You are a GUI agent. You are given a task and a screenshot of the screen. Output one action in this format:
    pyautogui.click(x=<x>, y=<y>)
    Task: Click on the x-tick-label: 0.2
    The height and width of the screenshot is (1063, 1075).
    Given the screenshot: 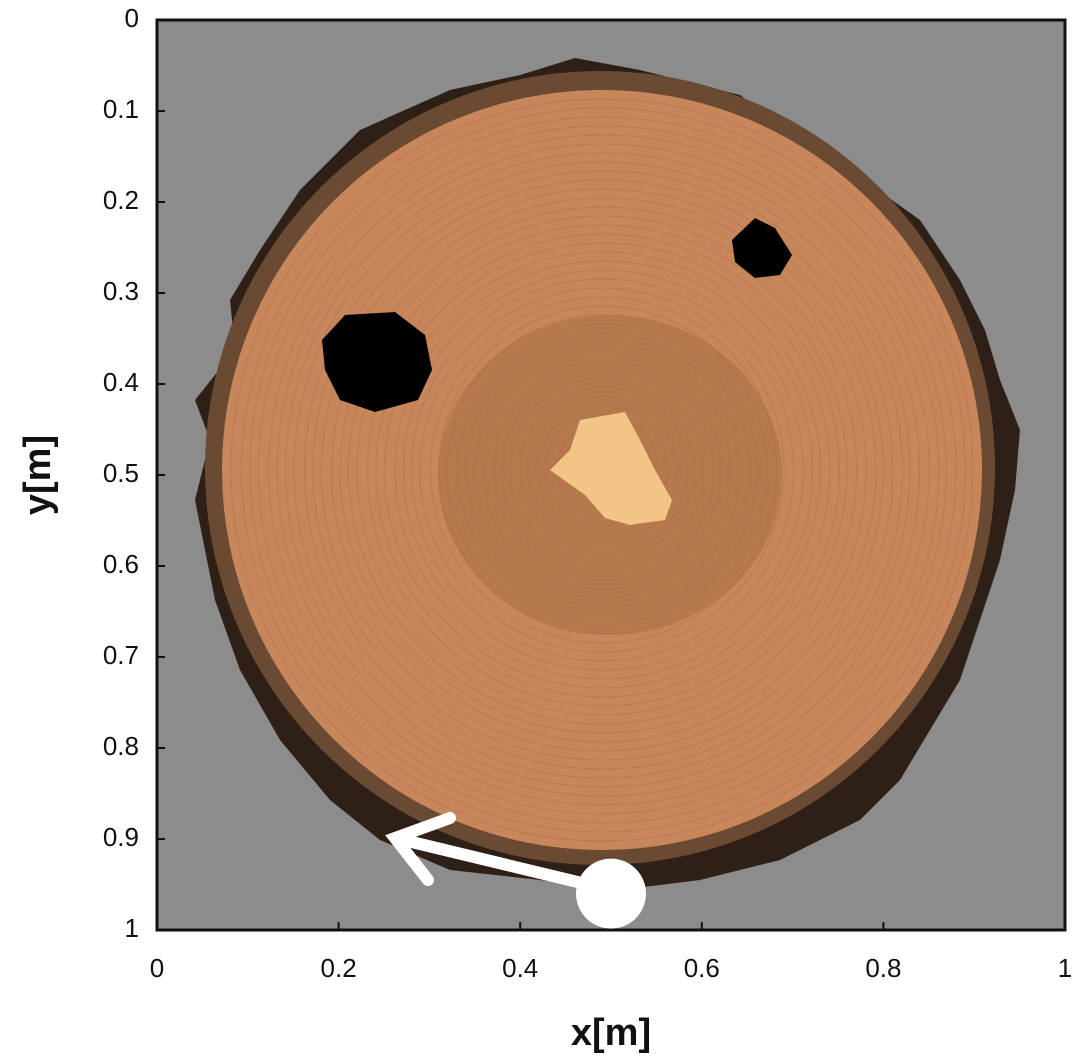 What is the action you would take?
    pyautogui.click(x=339, y=968)
    